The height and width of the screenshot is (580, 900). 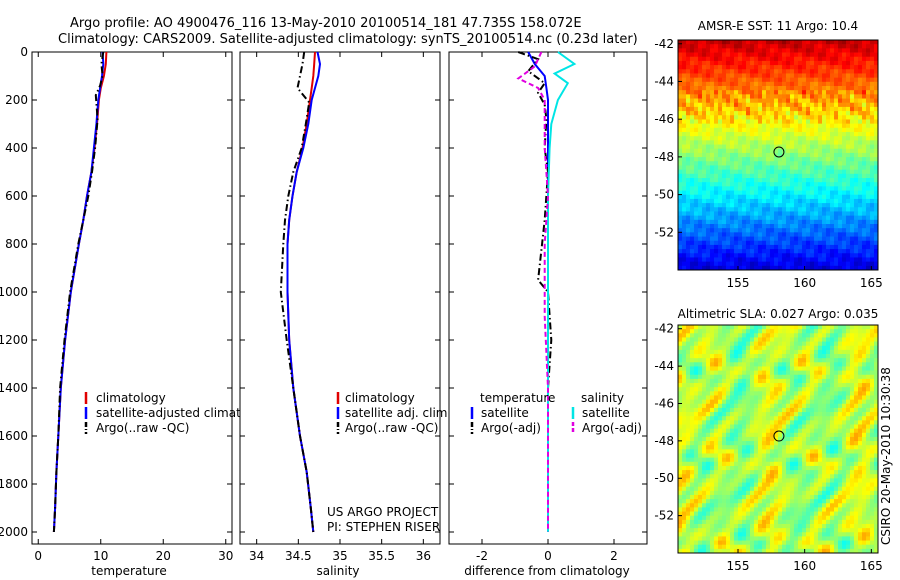 I want to click on y-tick-label: 200, so click(x=16, y=100).